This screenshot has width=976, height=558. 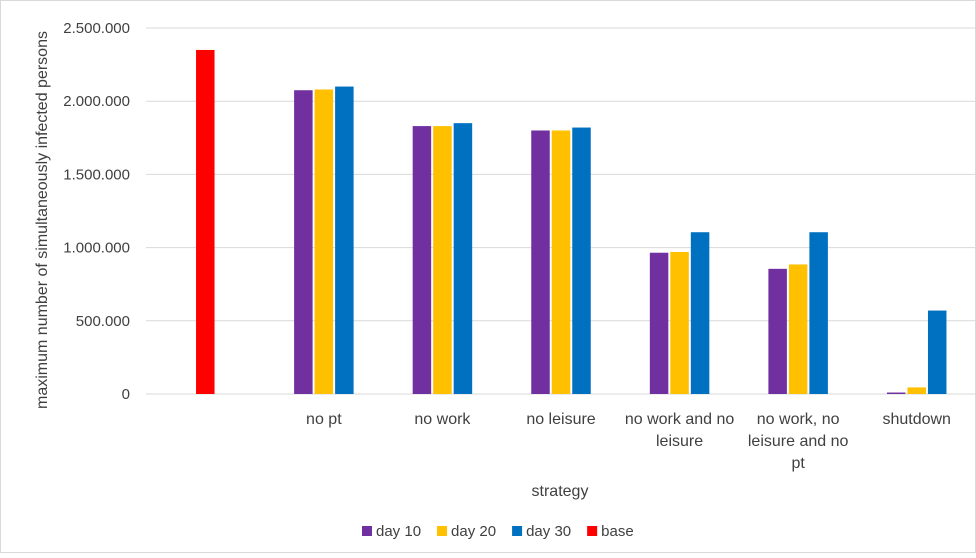 I want to click on x-category-label: no work, so click(x=442, y=419).